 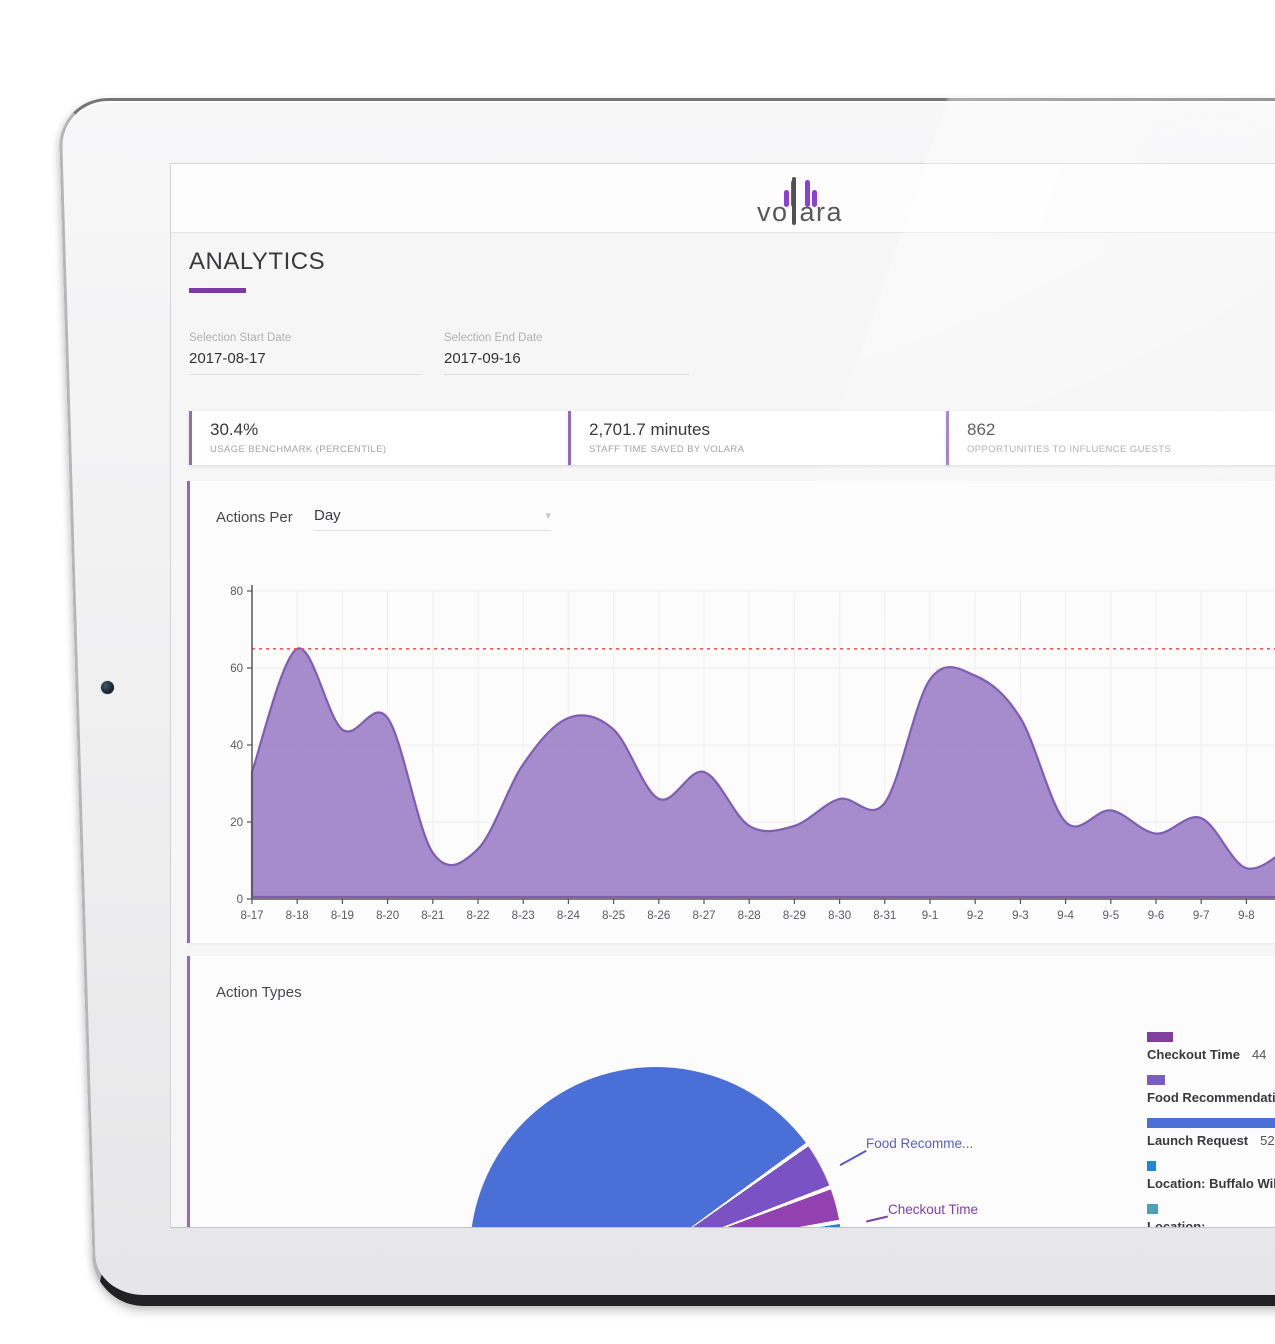 I want to click on action-types-pie-chart, so click(x=656, y=1147).